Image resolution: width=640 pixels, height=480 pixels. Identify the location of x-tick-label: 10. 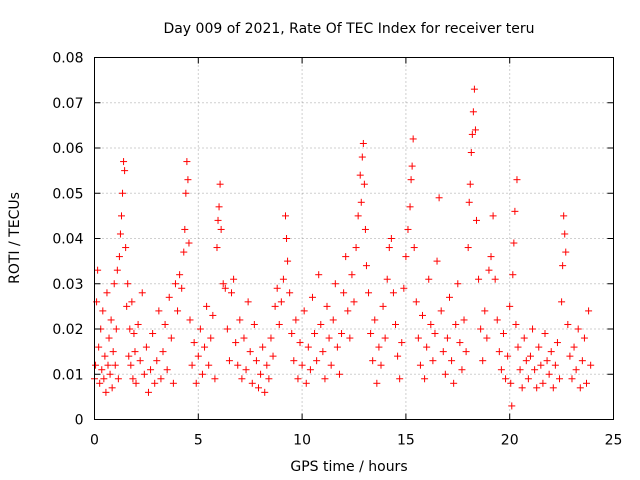
(302, 441).